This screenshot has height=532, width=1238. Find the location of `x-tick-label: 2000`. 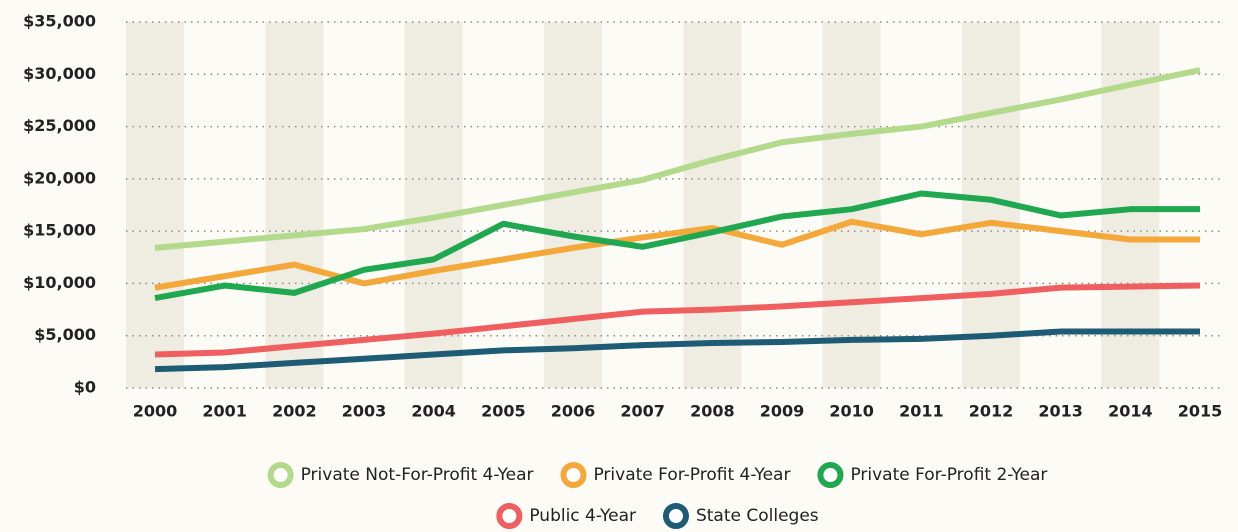

x-tick-label: 2000 is located at coordinates (155, 411).